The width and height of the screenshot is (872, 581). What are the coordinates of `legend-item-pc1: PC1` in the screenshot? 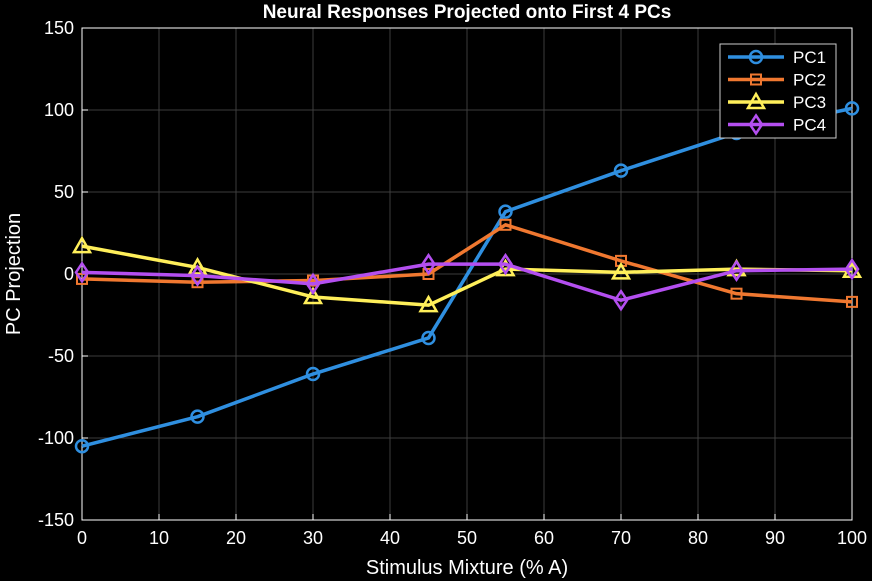 It's located at (777, 57).